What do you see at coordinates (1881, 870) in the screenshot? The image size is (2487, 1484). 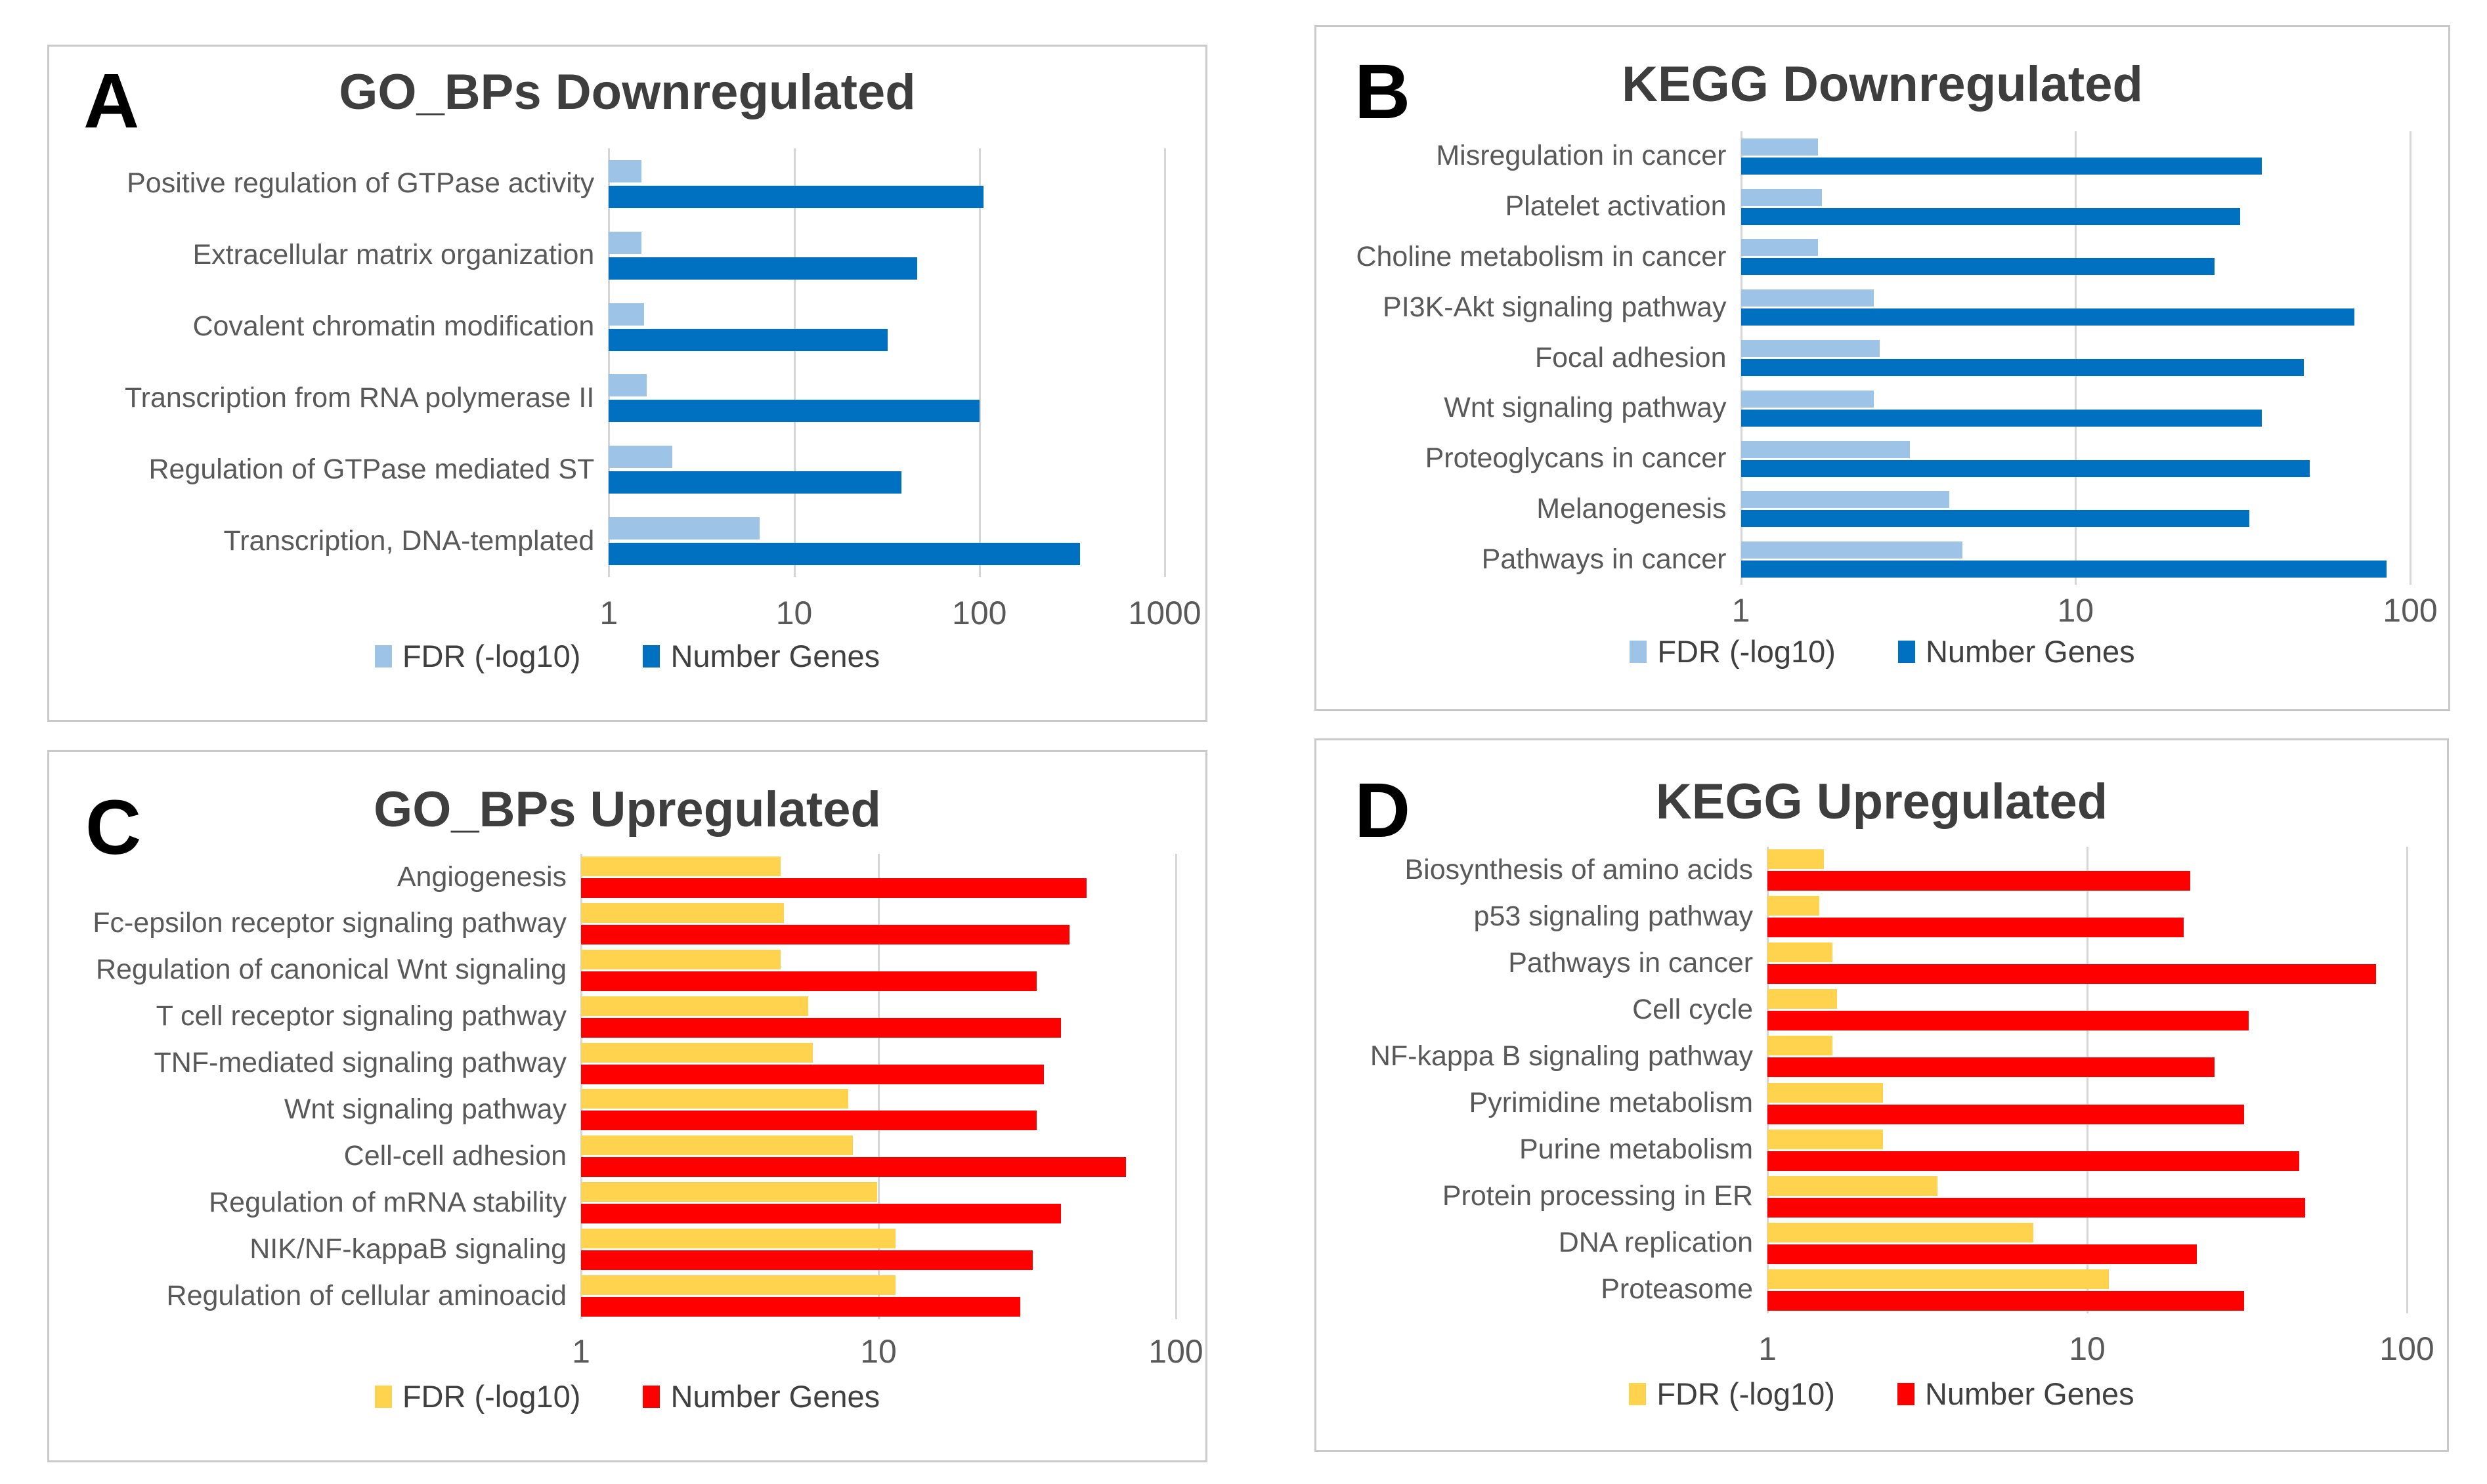 I see `category-row: Biosynthesis of amino acids` at bounding box center [1881, 870].